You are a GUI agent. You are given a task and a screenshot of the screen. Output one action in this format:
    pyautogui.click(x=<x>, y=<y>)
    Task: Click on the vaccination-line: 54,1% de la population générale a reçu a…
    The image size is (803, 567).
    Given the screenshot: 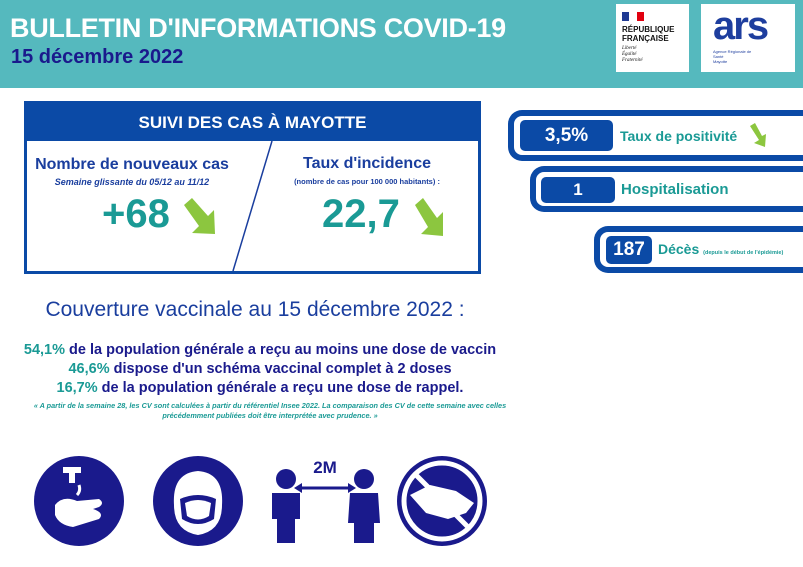 What is the action you would take?
    pyautogui.click(x=260, y=350)
    